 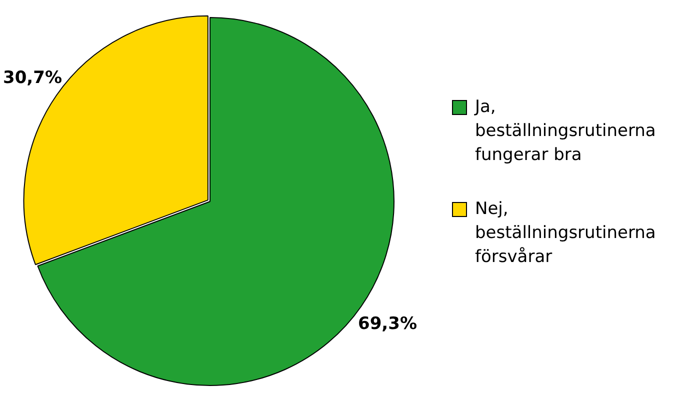 I want to click on data-label: 30,7%, so click(x=32, y=78).